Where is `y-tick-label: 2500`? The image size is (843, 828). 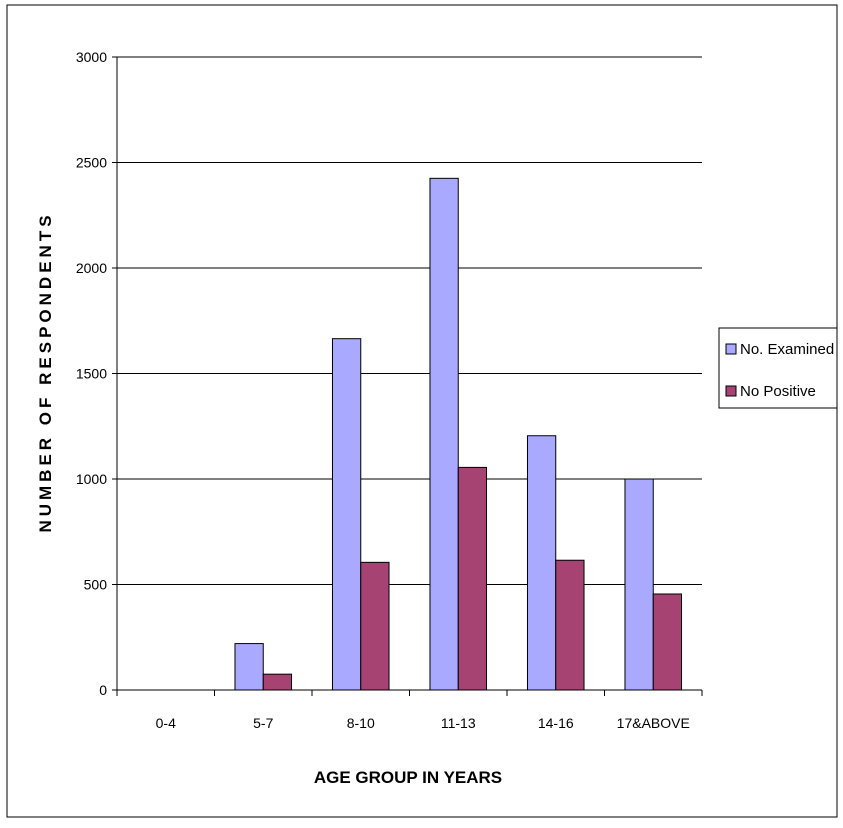
y-tick-label: 2500 is located at coordinates (91, 163).